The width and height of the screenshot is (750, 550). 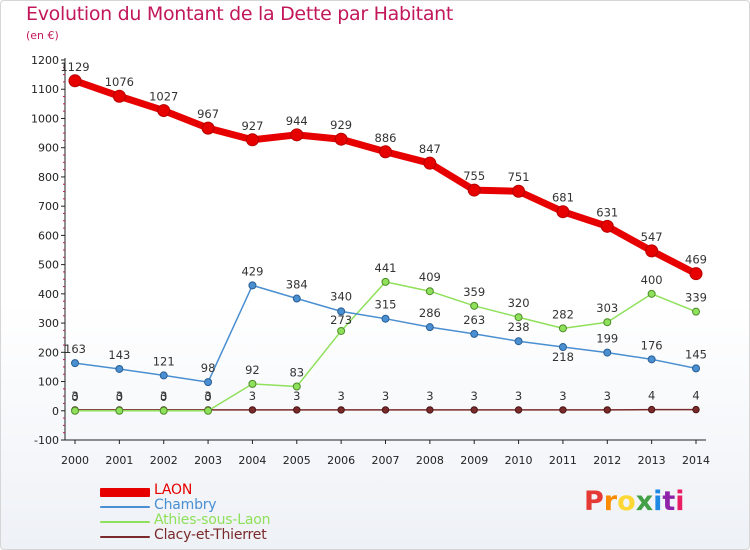 What do you see at coordinates (48, 382) in the screenshot?
I see `y-tick-label: 100` at bounding box center [48, 382].